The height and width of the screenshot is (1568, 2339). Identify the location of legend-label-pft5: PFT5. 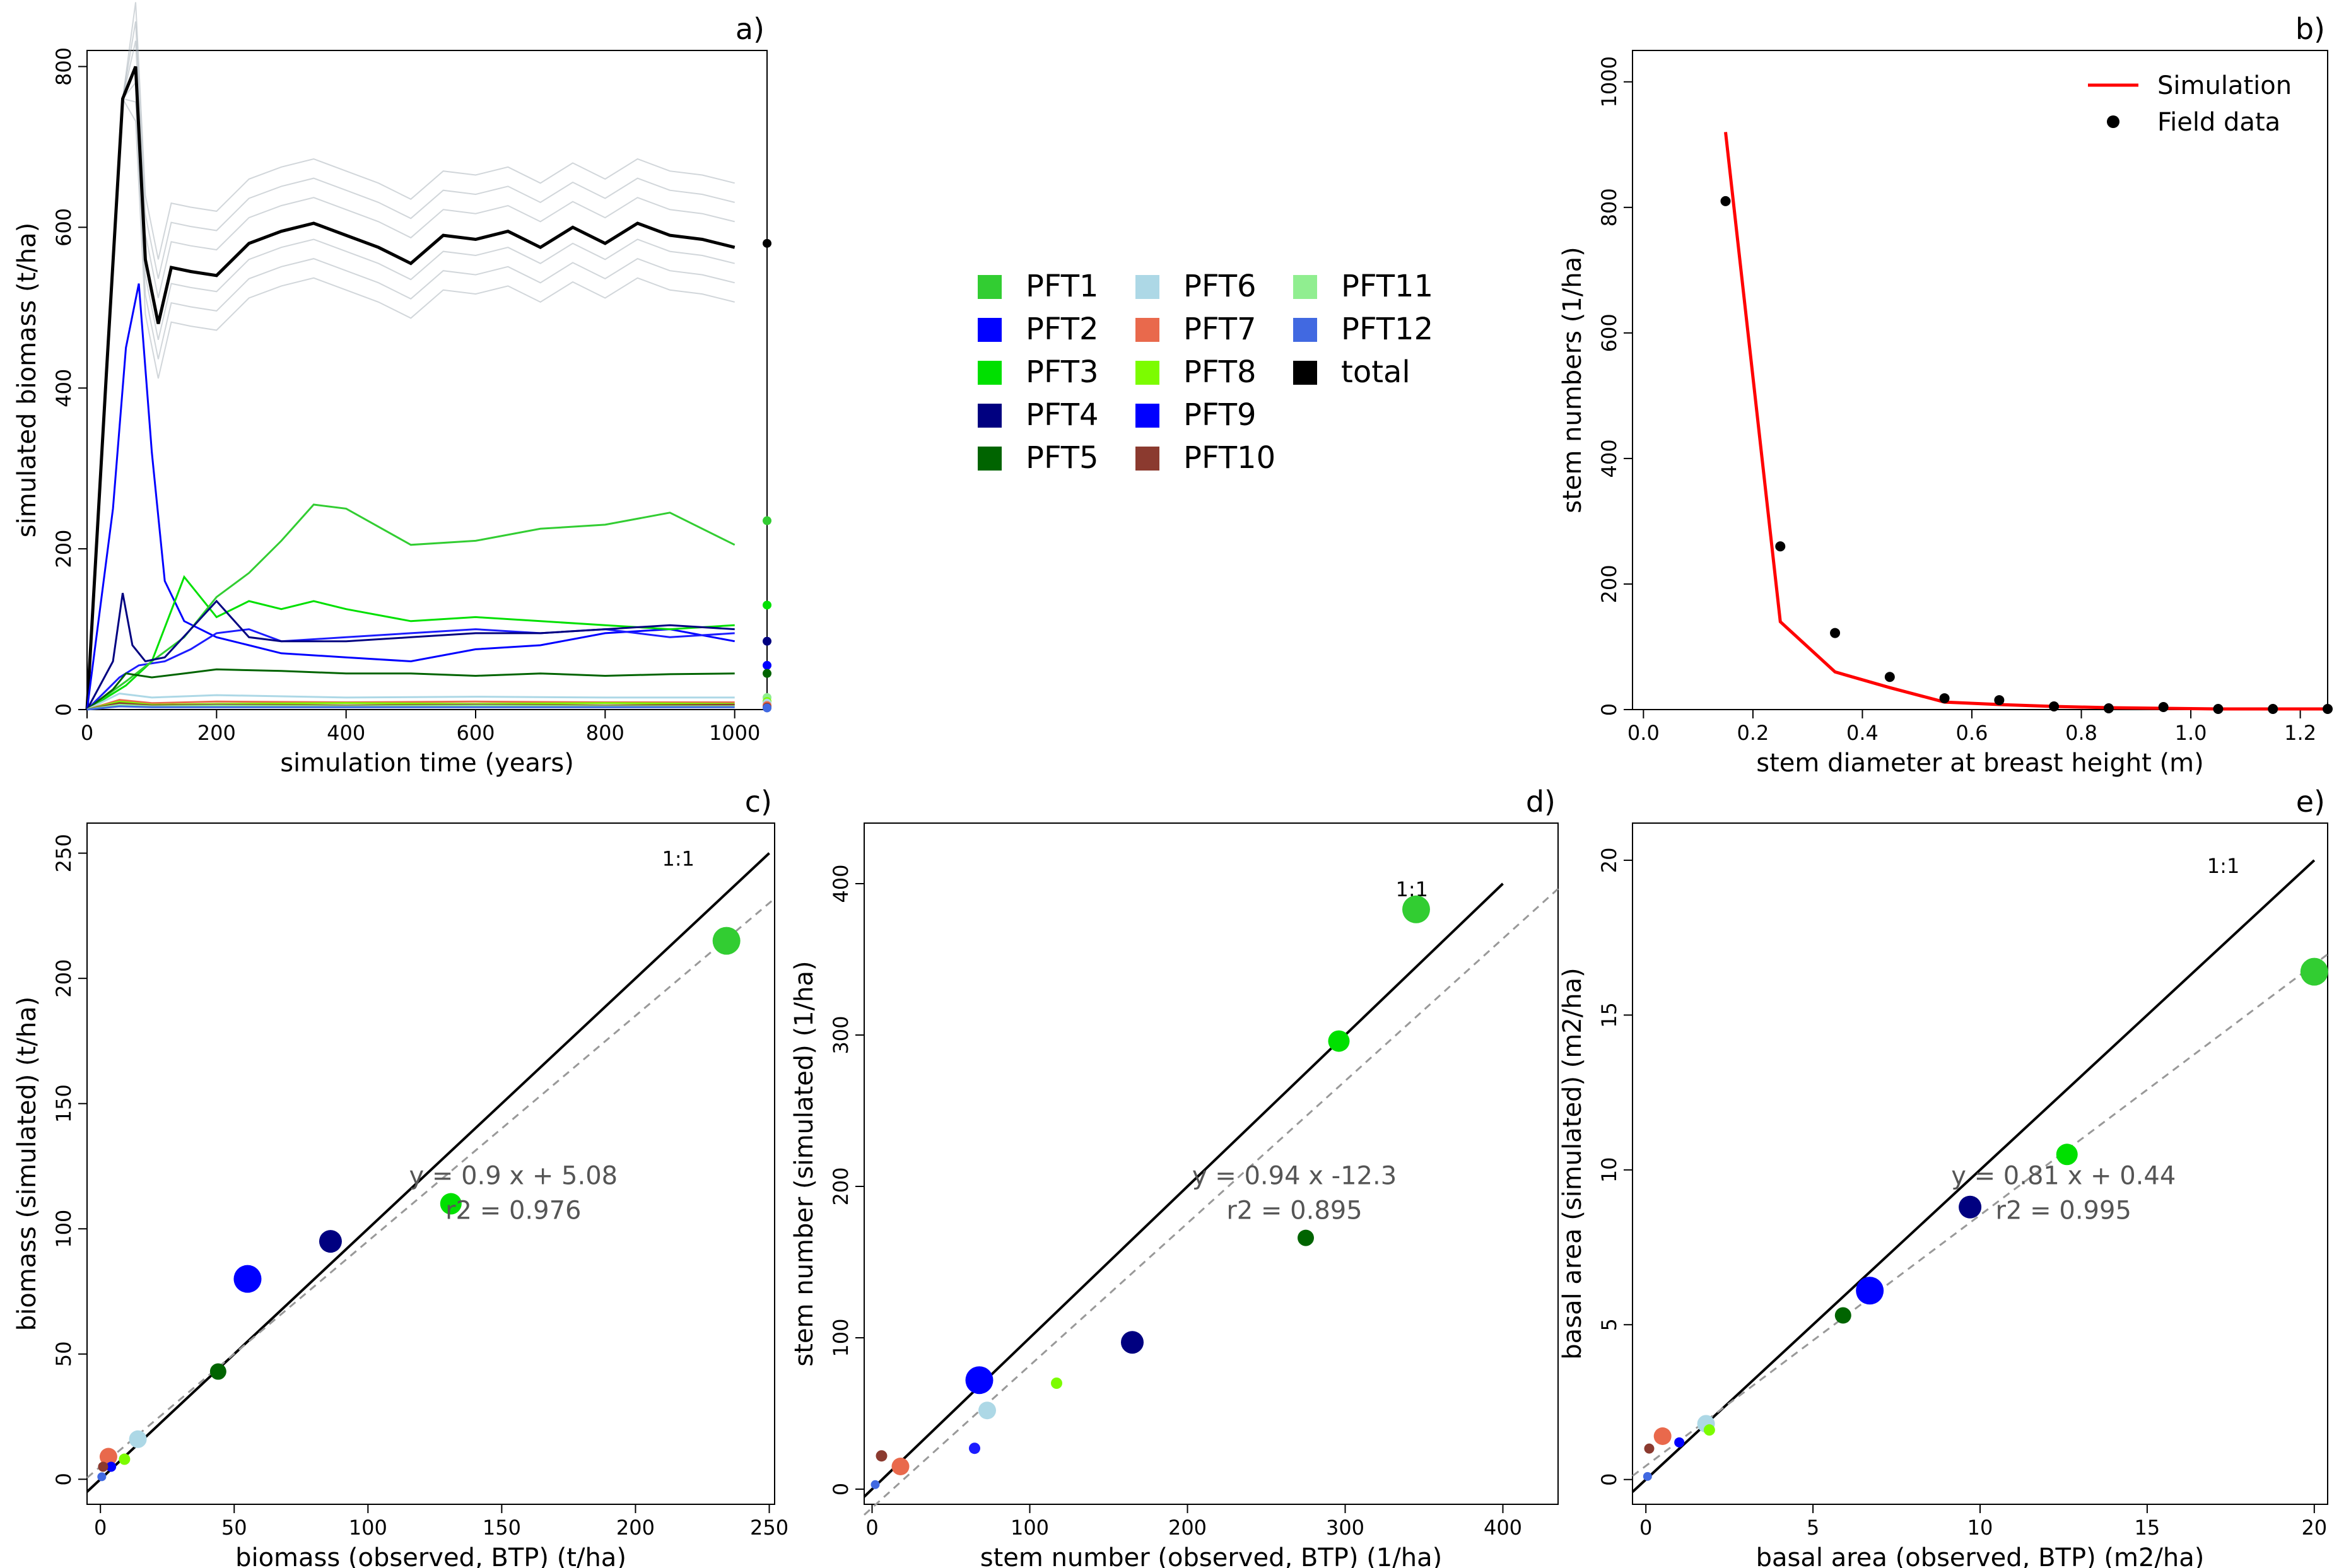
(1062, 458).